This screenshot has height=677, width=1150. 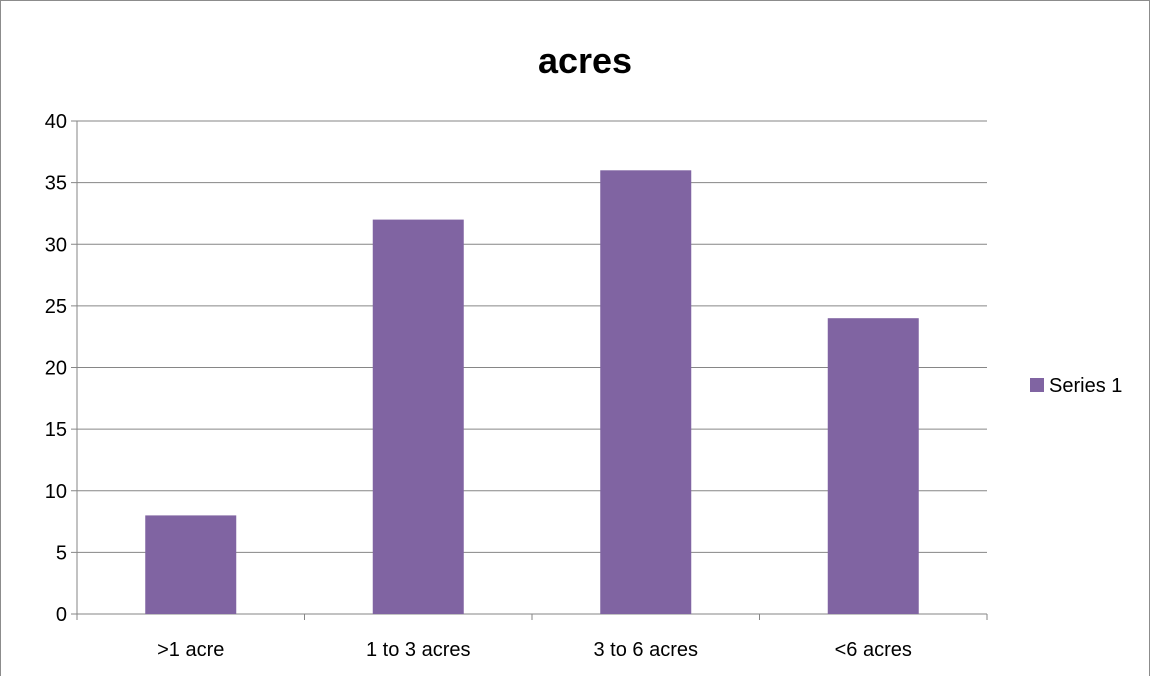 What do you see at coordinates (534, 650) in the screenshot?
I see `x-axis-tick-labels: >1 acre 1 to 3 acres 3 to 6 acres <6 acres` at bounding box center [534, 650].